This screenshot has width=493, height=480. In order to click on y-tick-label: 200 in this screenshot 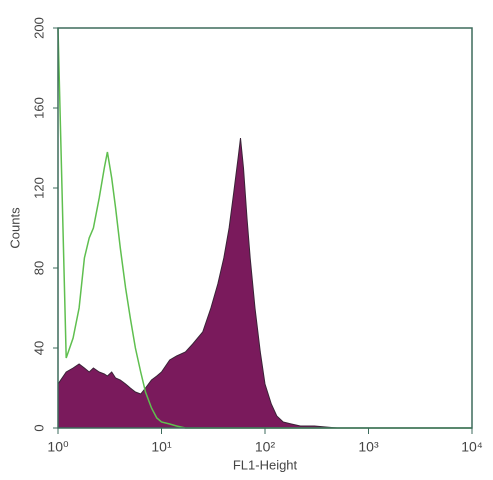, I will do `click(38, 28)`.